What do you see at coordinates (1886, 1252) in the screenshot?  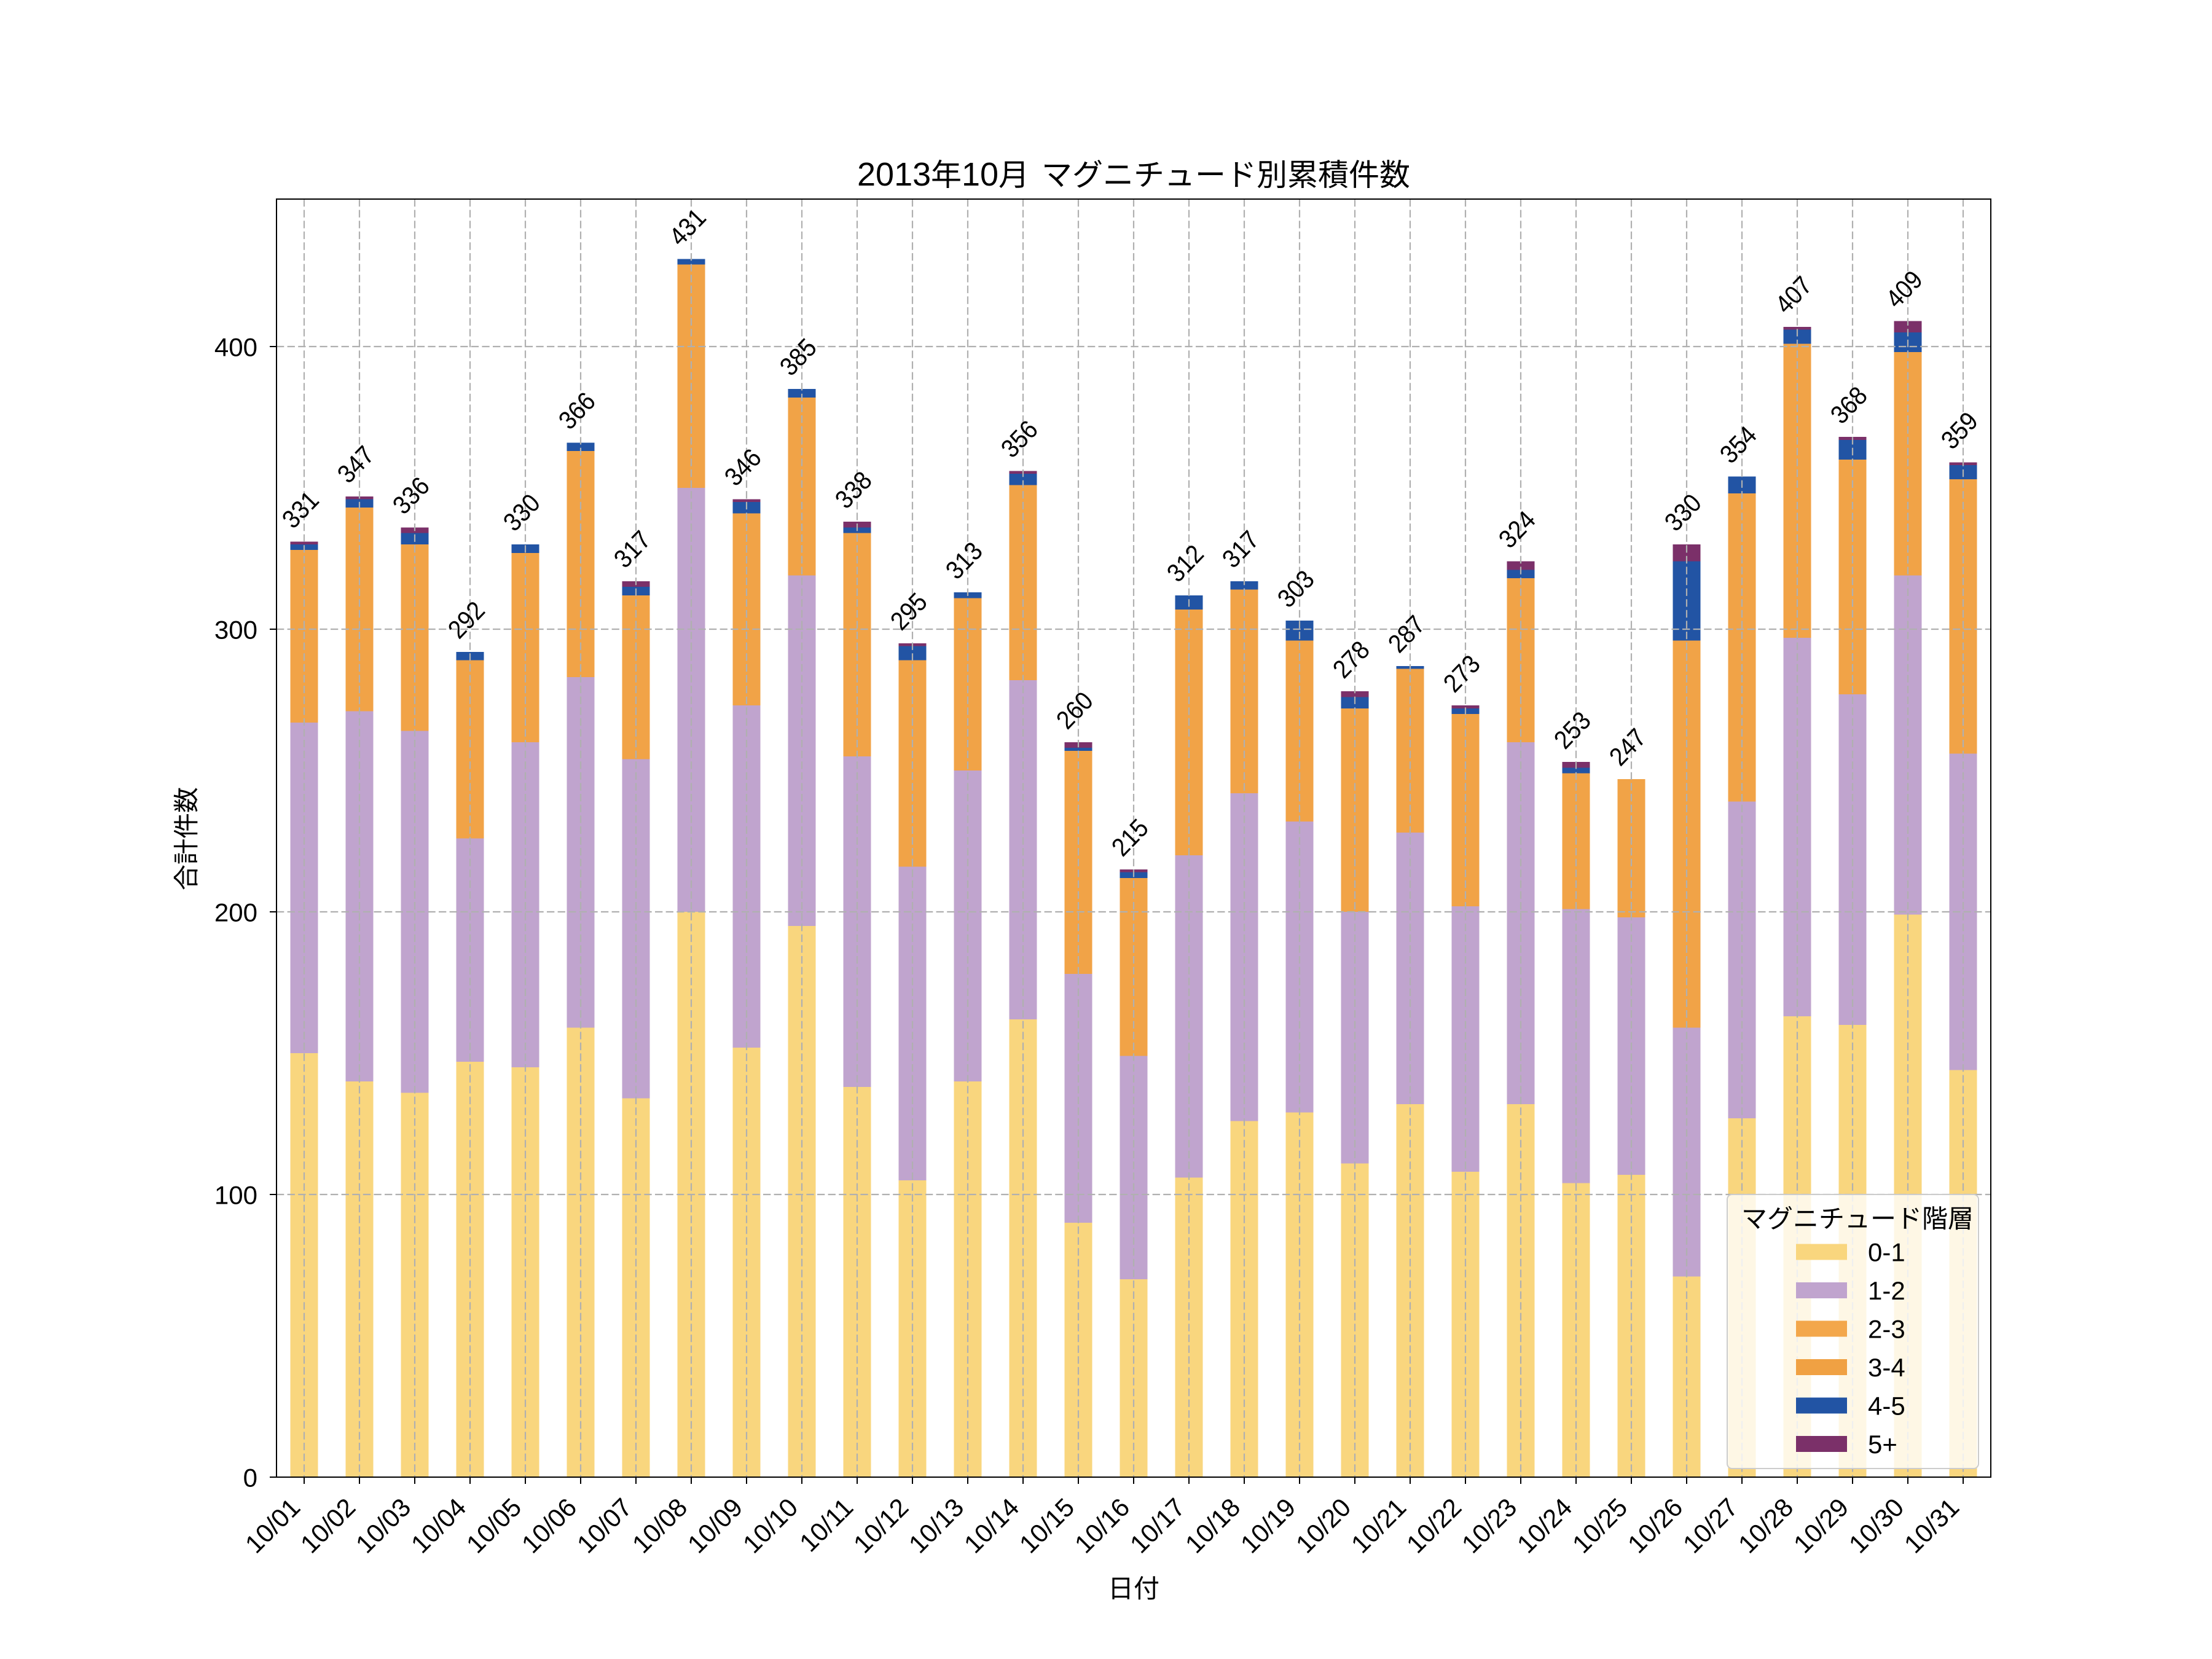 I see `svg-text: 0-1` at bounding box center [1886, 1252].